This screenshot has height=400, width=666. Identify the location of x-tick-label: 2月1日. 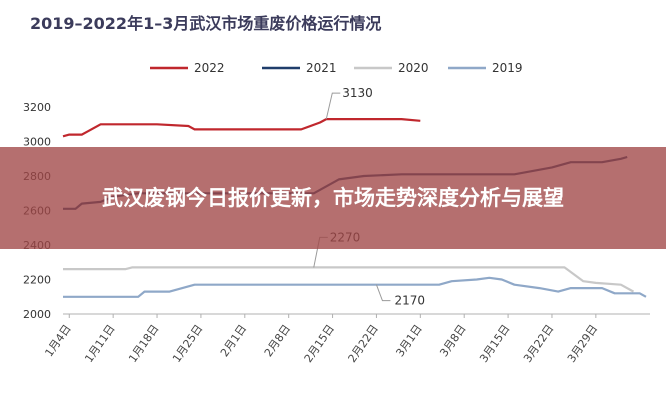
(233, 340).